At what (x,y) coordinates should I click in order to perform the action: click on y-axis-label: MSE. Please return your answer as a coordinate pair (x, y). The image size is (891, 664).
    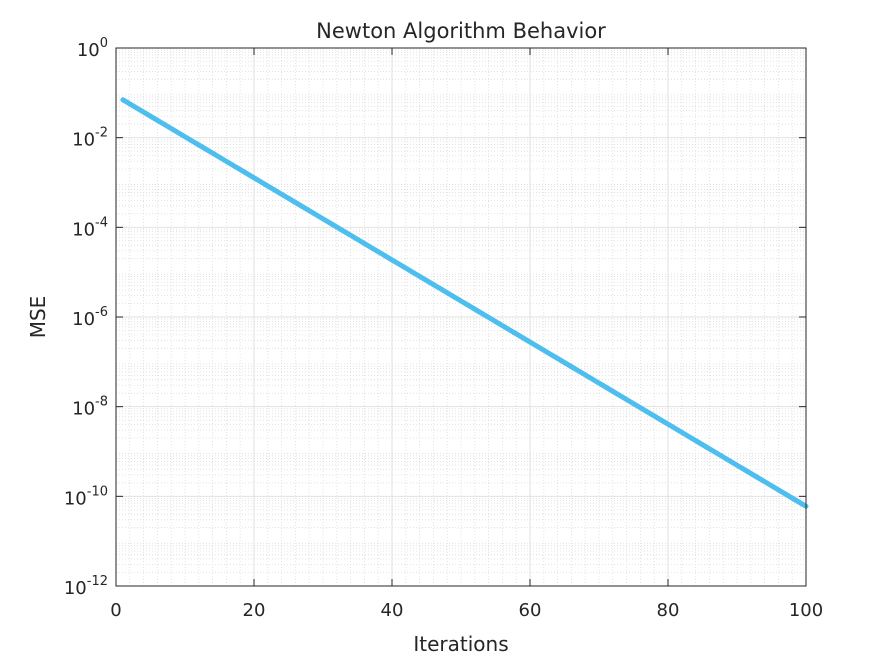
    Looking at the image, I should click on (38, 317).